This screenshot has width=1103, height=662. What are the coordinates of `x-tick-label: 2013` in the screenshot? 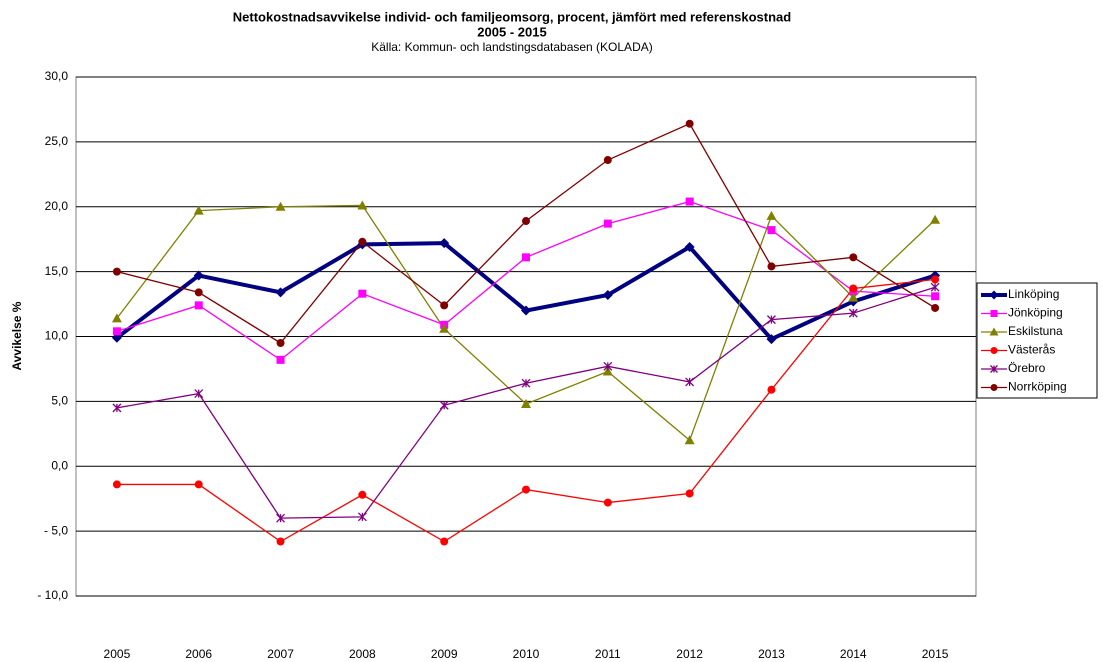 It's located at (771, 654).